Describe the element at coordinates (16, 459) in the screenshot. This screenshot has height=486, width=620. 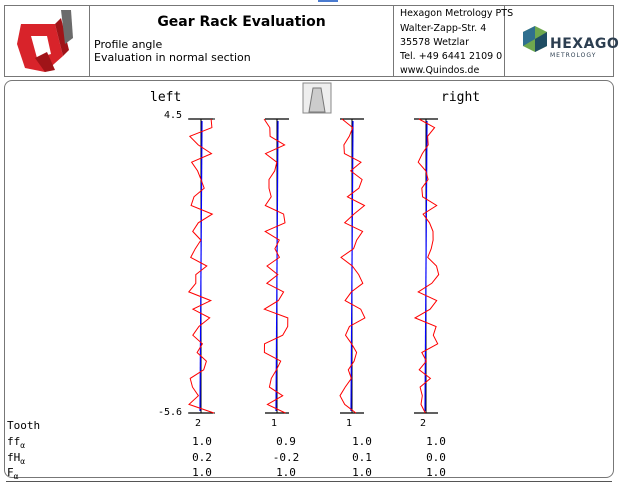
I see `row-label-fh: fHα` at that location.